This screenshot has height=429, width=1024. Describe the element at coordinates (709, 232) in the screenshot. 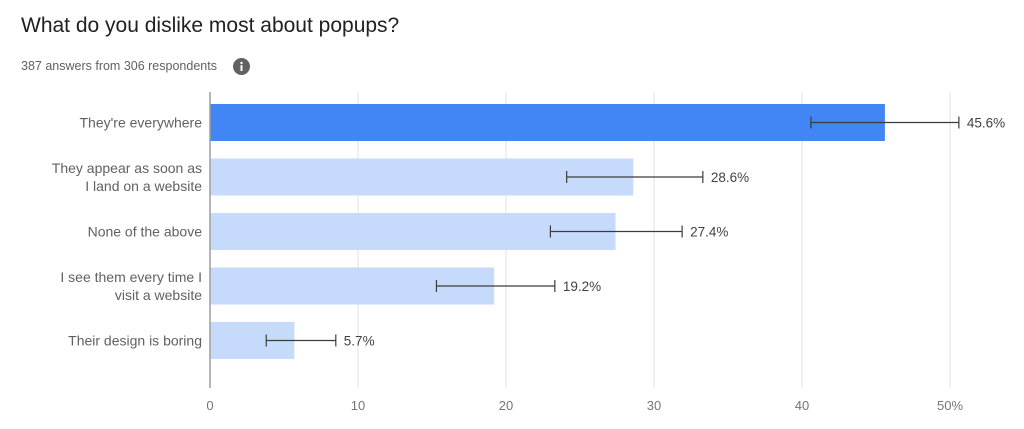

I see `data-label: 27.4%` at that location.